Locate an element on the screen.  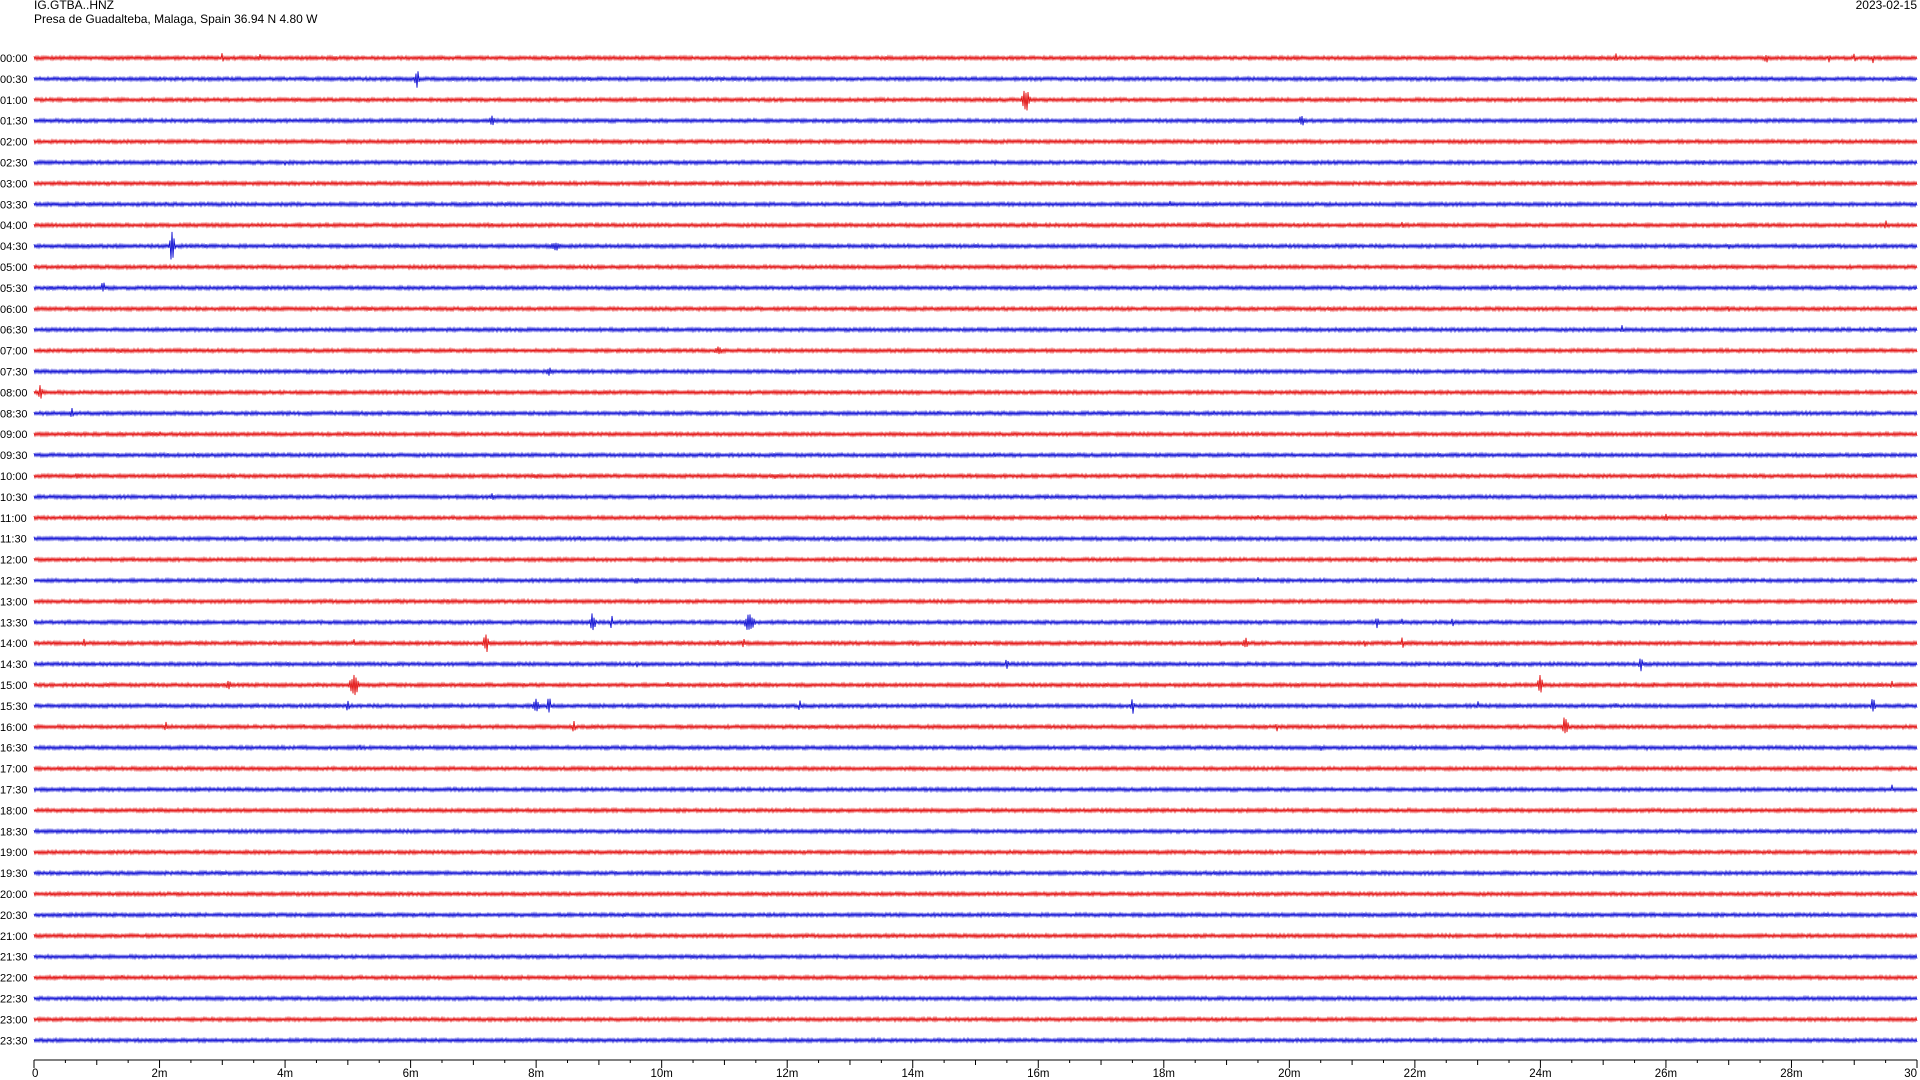
row-label-1830: 18:30 is located at coordinates (14, 832).